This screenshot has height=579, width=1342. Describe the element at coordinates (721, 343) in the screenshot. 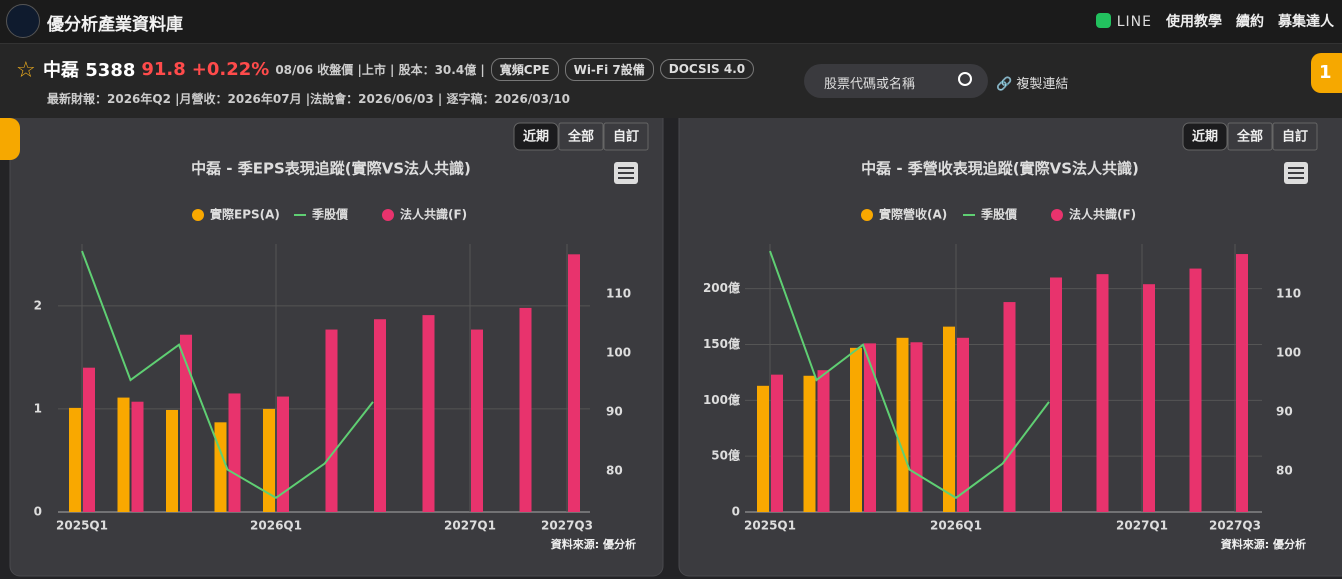

I see `y-tick-label: 150億` at that location.